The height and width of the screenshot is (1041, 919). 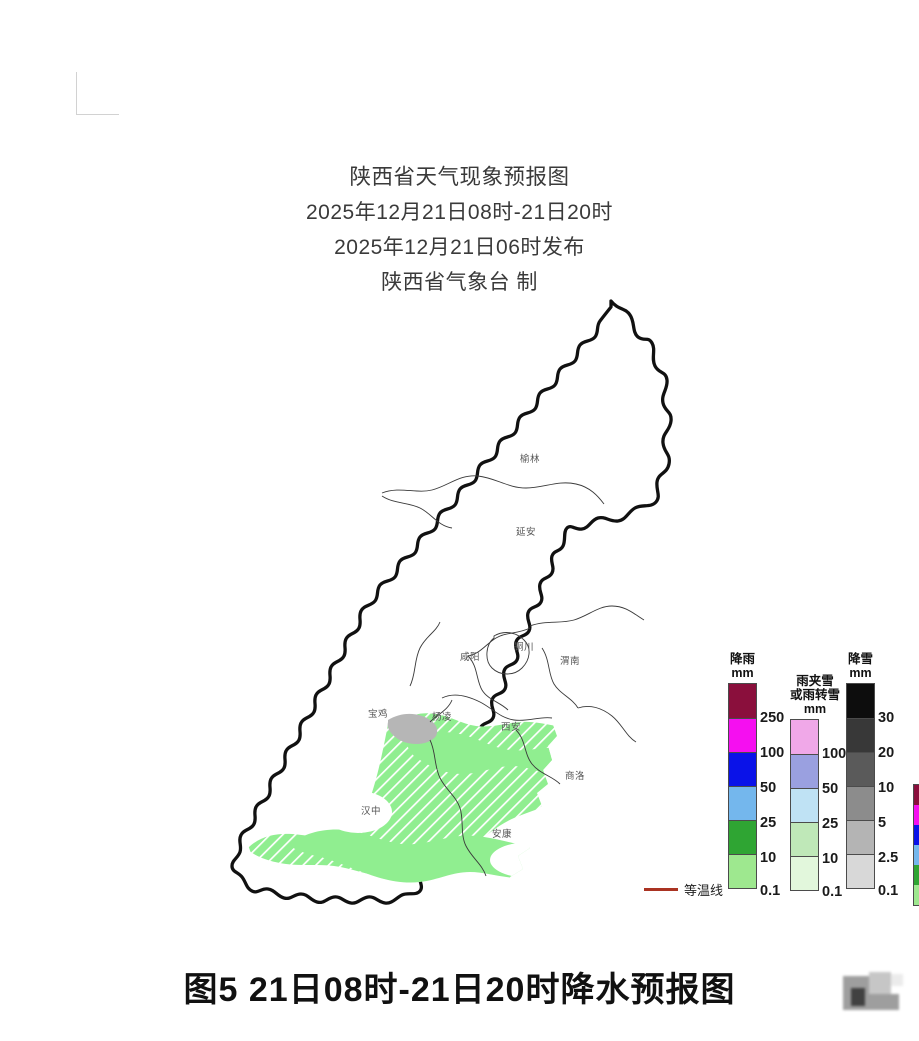 What do you see at coordinates (412, 728) in the screenshot?
I see `snow-patch-qinling` at bounding box center [412, 728].